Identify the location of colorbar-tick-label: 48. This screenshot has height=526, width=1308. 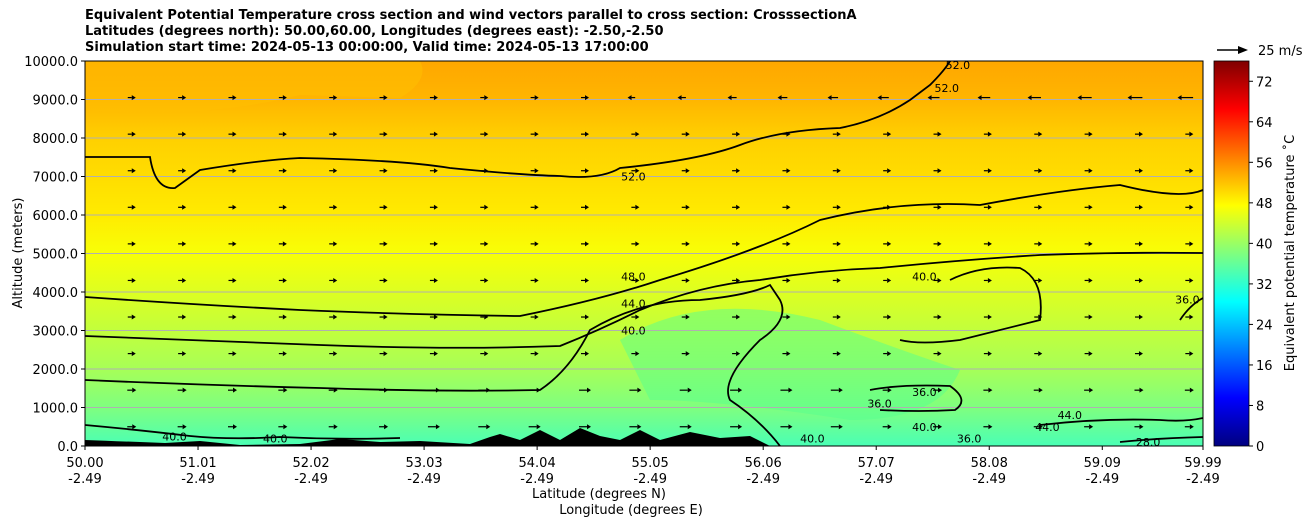
(1264, 204).